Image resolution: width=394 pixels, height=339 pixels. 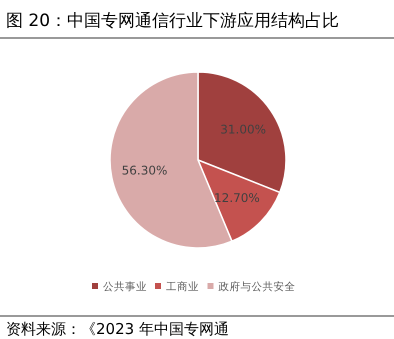 What do you see at coordinates (182, 286) in the screenshot?
I see `legend-label: 工商业` at bounding box center [182, 286].